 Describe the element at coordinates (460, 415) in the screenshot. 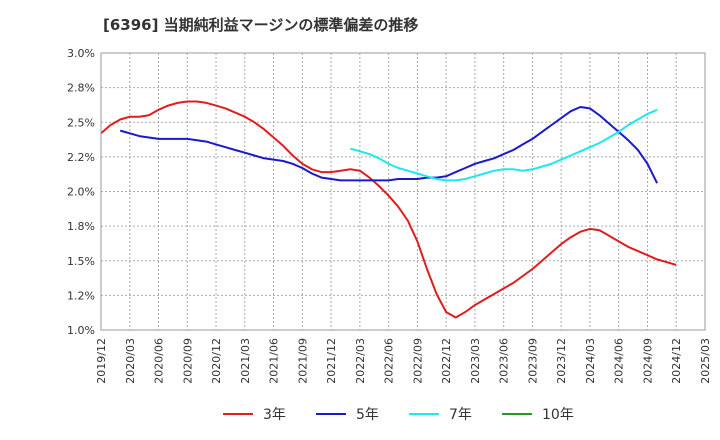

I see `legend-label: 7年` at that location.